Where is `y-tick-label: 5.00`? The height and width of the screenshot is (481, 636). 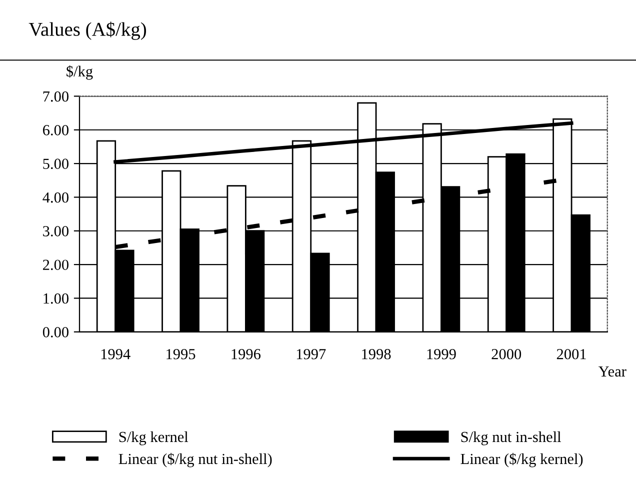 y-tick-label: 5.00 is located at coordinates (55, 164).